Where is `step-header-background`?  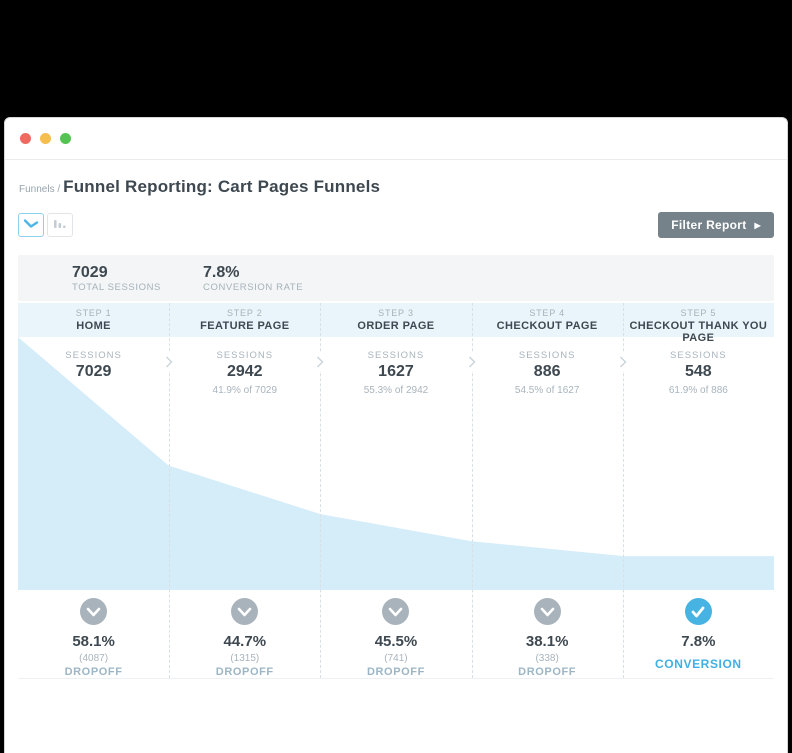
step-header-background is located at coordinates (396, 320).